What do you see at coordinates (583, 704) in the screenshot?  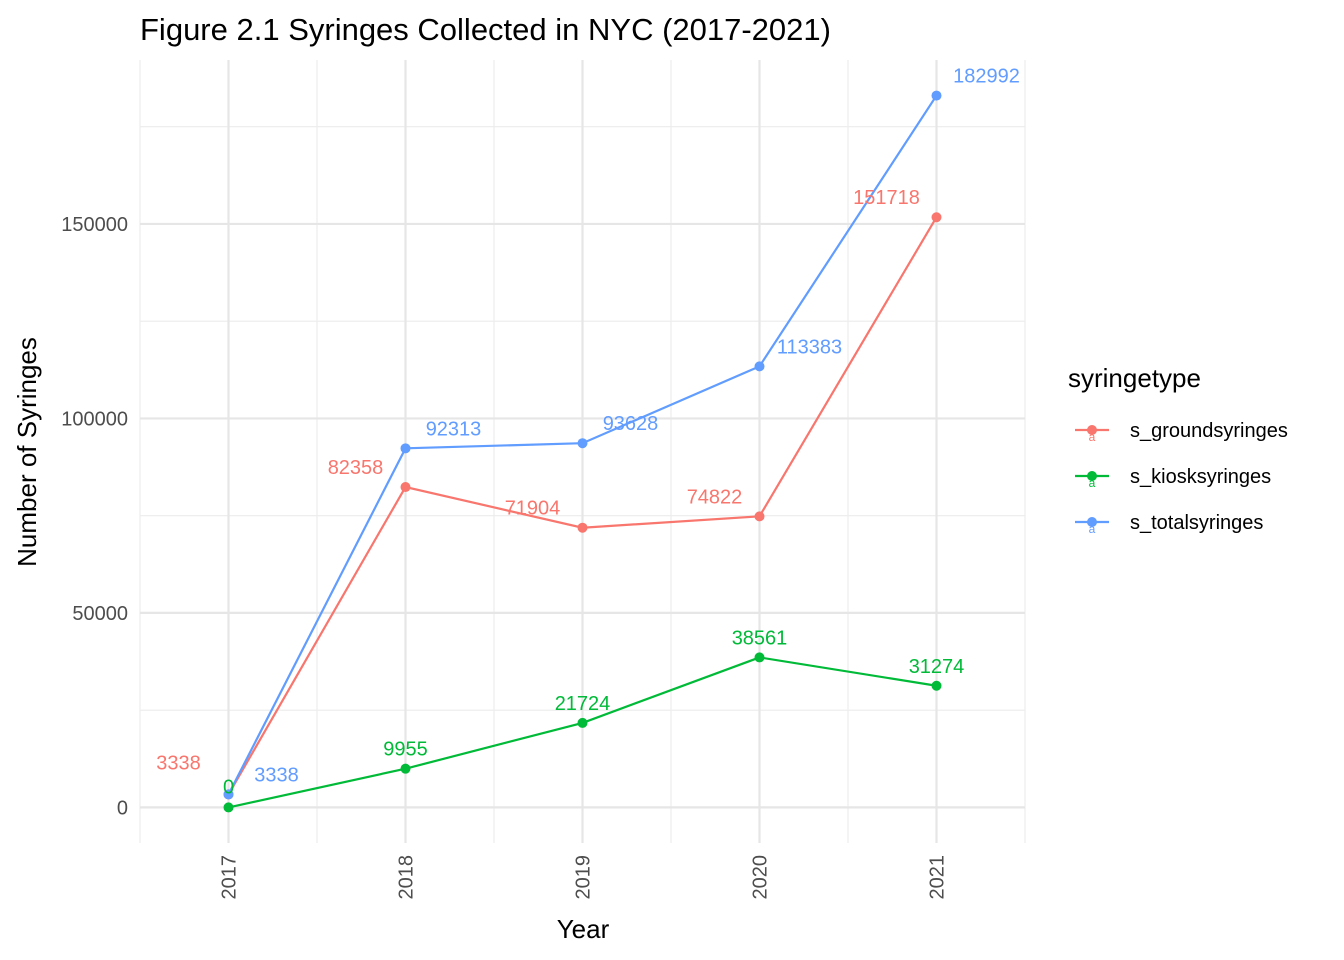 I see `data-label: 21724` at bounding box center [583, 704].